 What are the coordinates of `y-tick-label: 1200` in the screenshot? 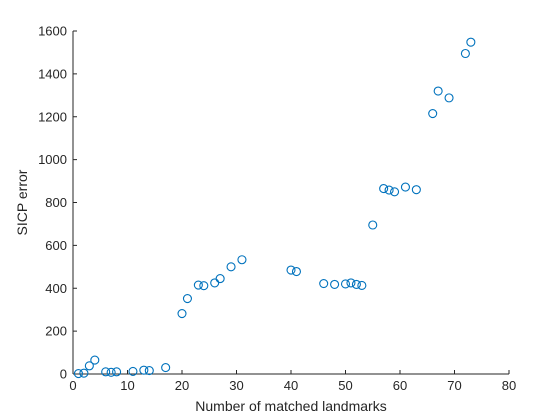 It's located at (52, 116).